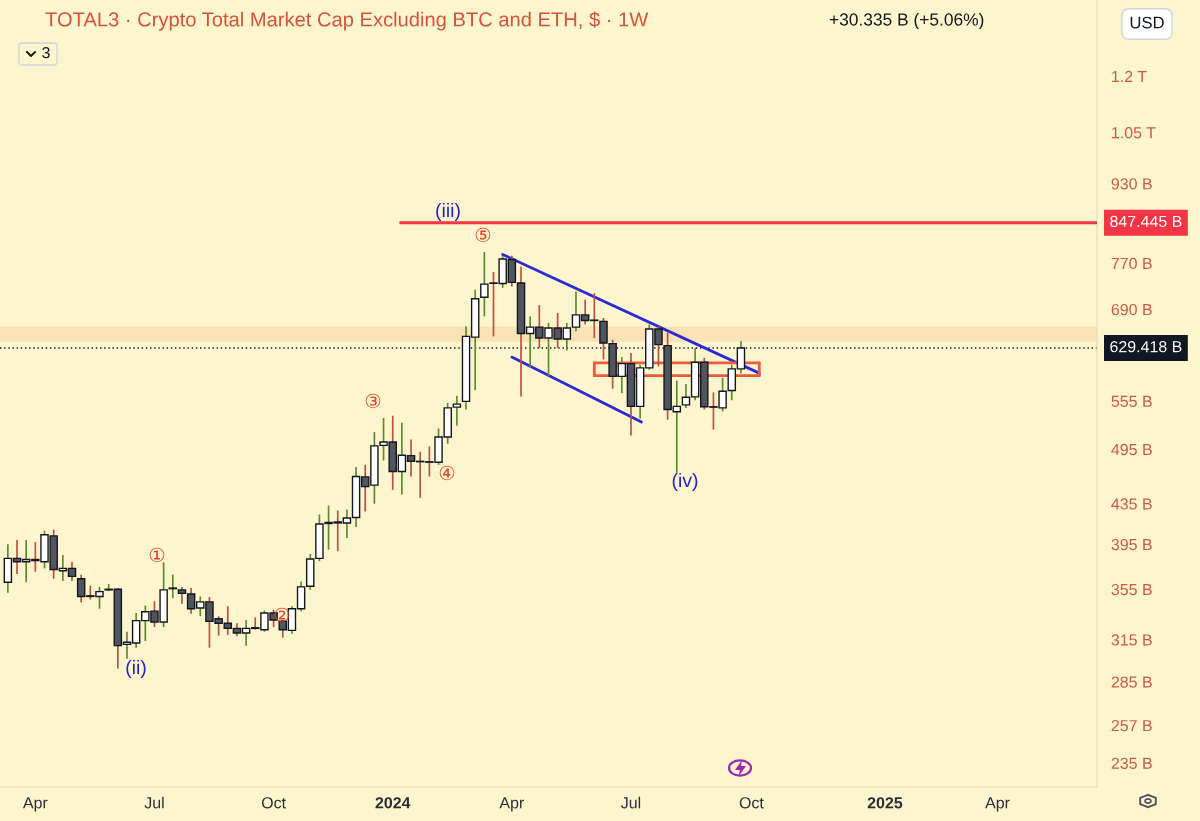 The image size is (1200, 821). What do you see at coordinates (1131, 263) in the screenshot?
I see `y-tick-label: 770 B` at bounding box center [1131, 263].